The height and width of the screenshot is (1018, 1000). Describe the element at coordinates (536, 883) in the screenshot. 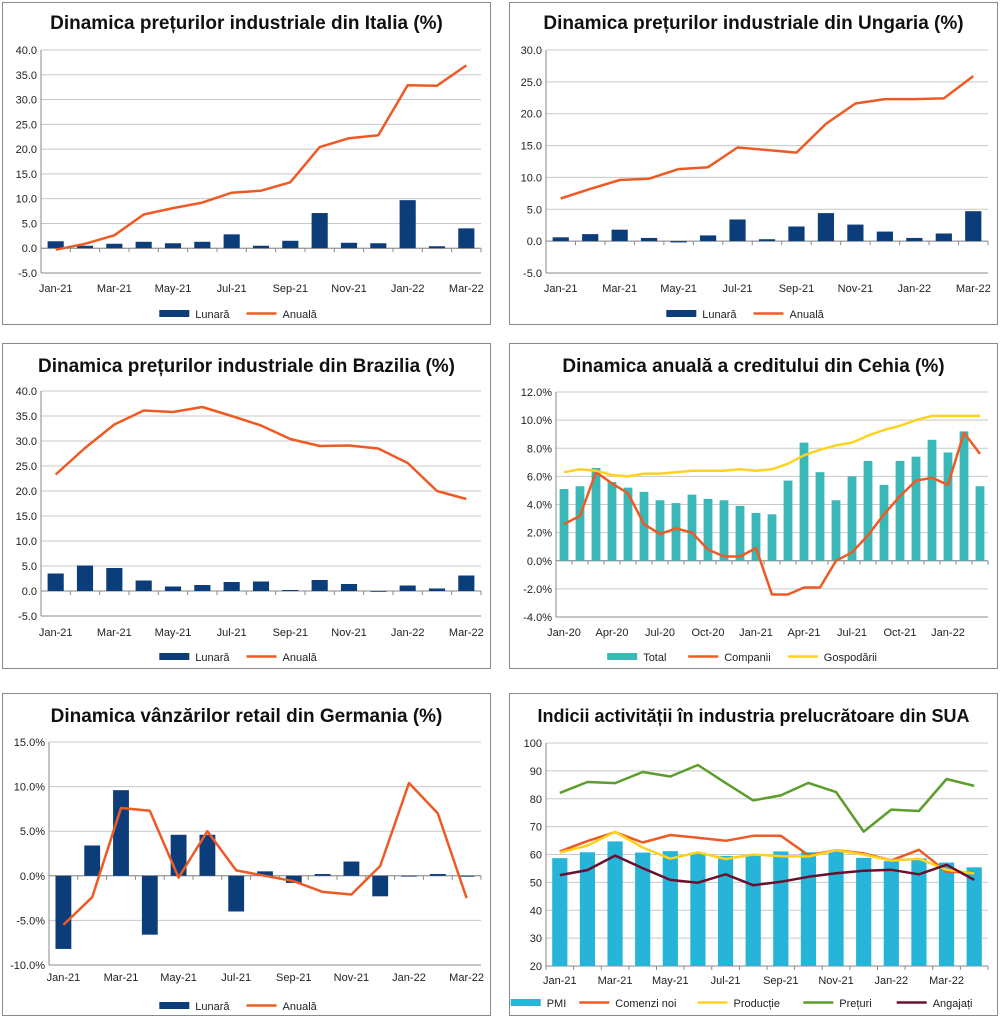

I see `y-tick-label: 50` at that location.